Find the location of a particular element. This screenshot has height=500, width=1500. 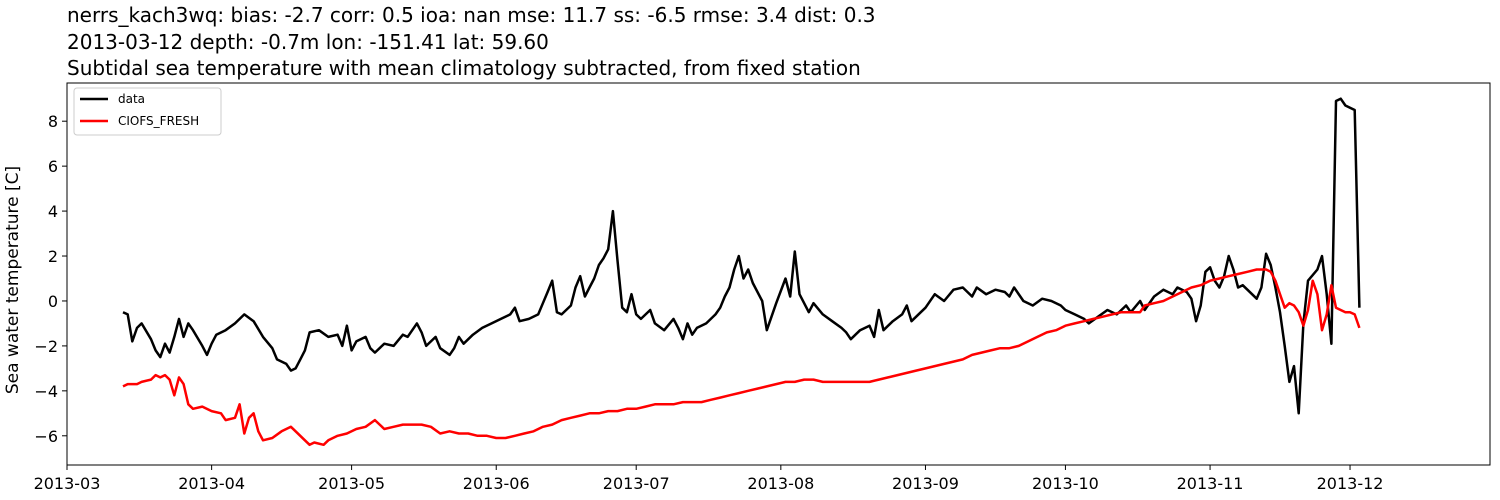

x-tick-label: 2013-12 is located at coordinates (1350, 483).